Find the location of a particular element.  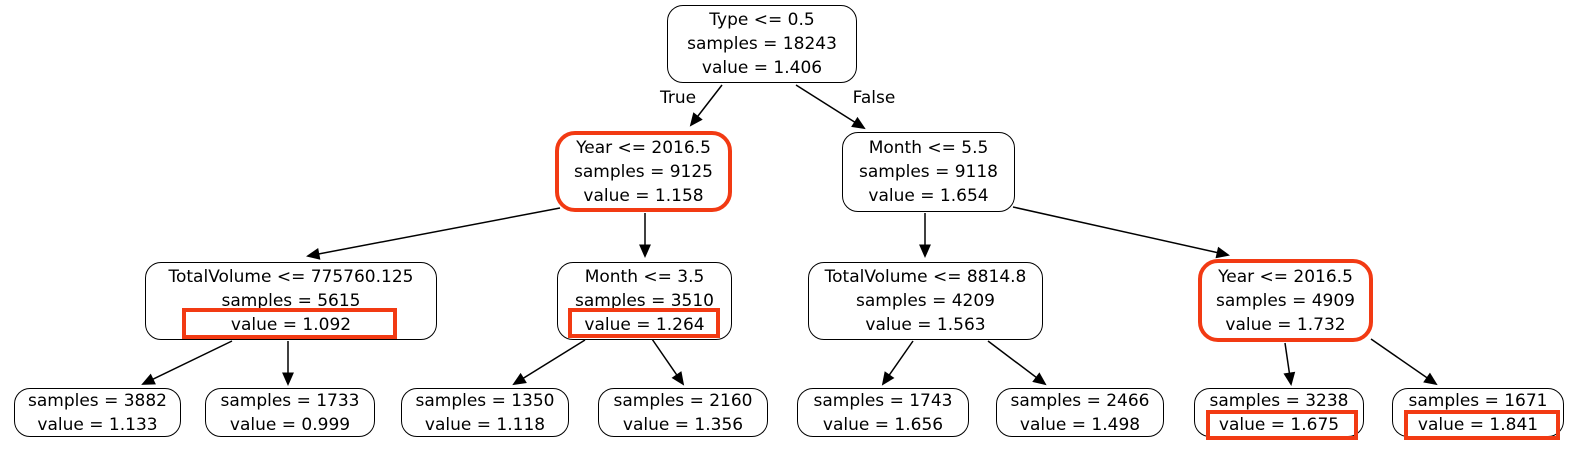

node-samples: samples = 18243 is located at coordinates (762, 44).